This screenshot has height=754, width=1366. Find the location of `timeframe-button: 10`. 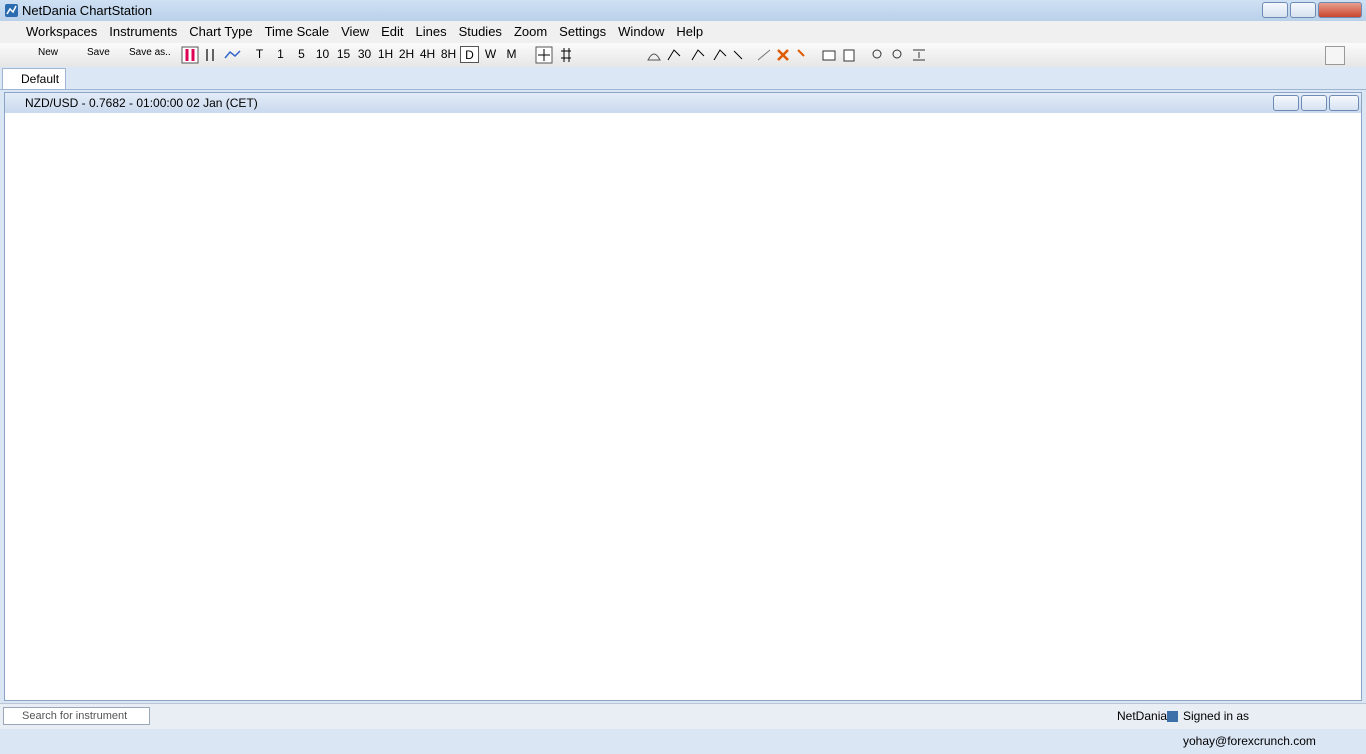

timeframe-button: 10 is located at coordinates (322, 54).